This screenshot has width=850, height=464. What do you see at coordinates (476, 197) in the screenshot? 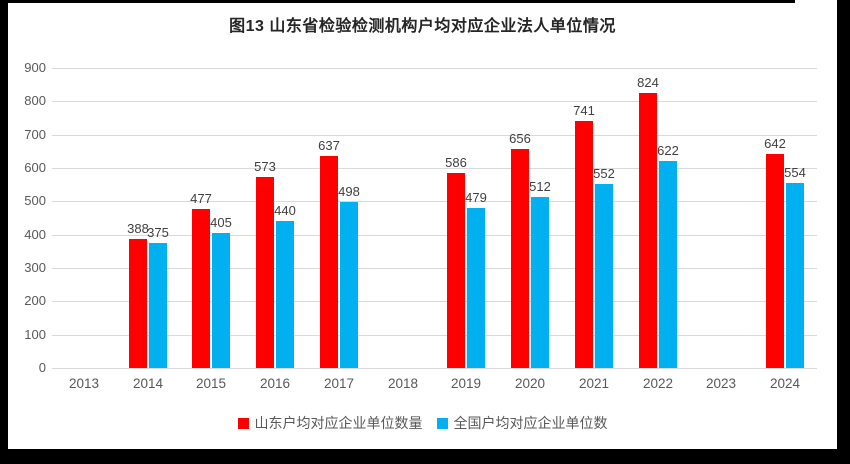
I see `bar-label-national-2019: 479` at bounding box center [476, 197].